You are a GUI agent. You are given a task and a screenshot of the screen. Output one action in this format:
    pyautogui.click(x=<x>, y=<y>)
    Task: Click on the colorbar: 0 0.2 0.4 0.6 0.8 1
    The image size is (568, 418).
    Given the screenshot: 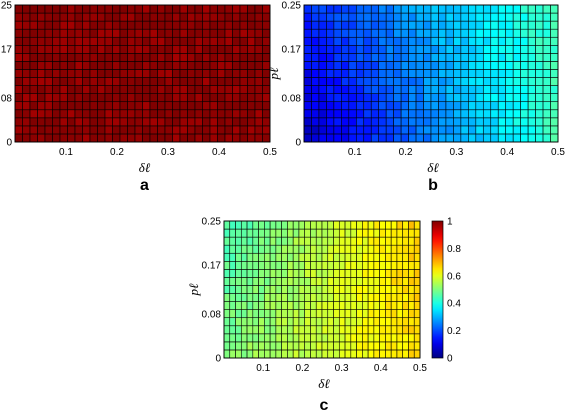 What is the action you would take?
    pyautogui.click(x=446, y=291)
    